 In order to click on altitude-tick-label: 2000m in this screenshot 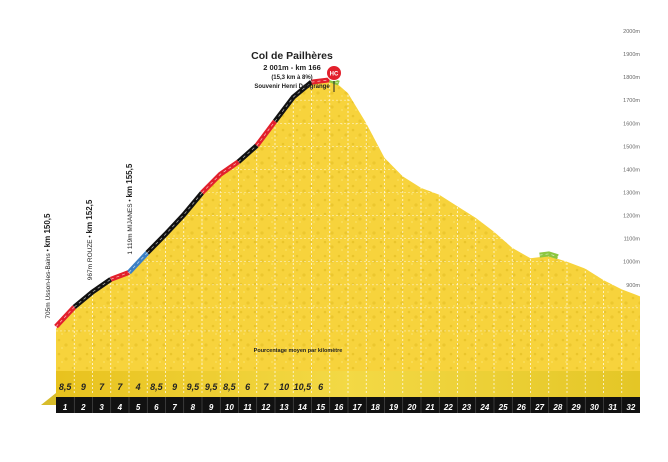, I will do `click(631, 32)`.